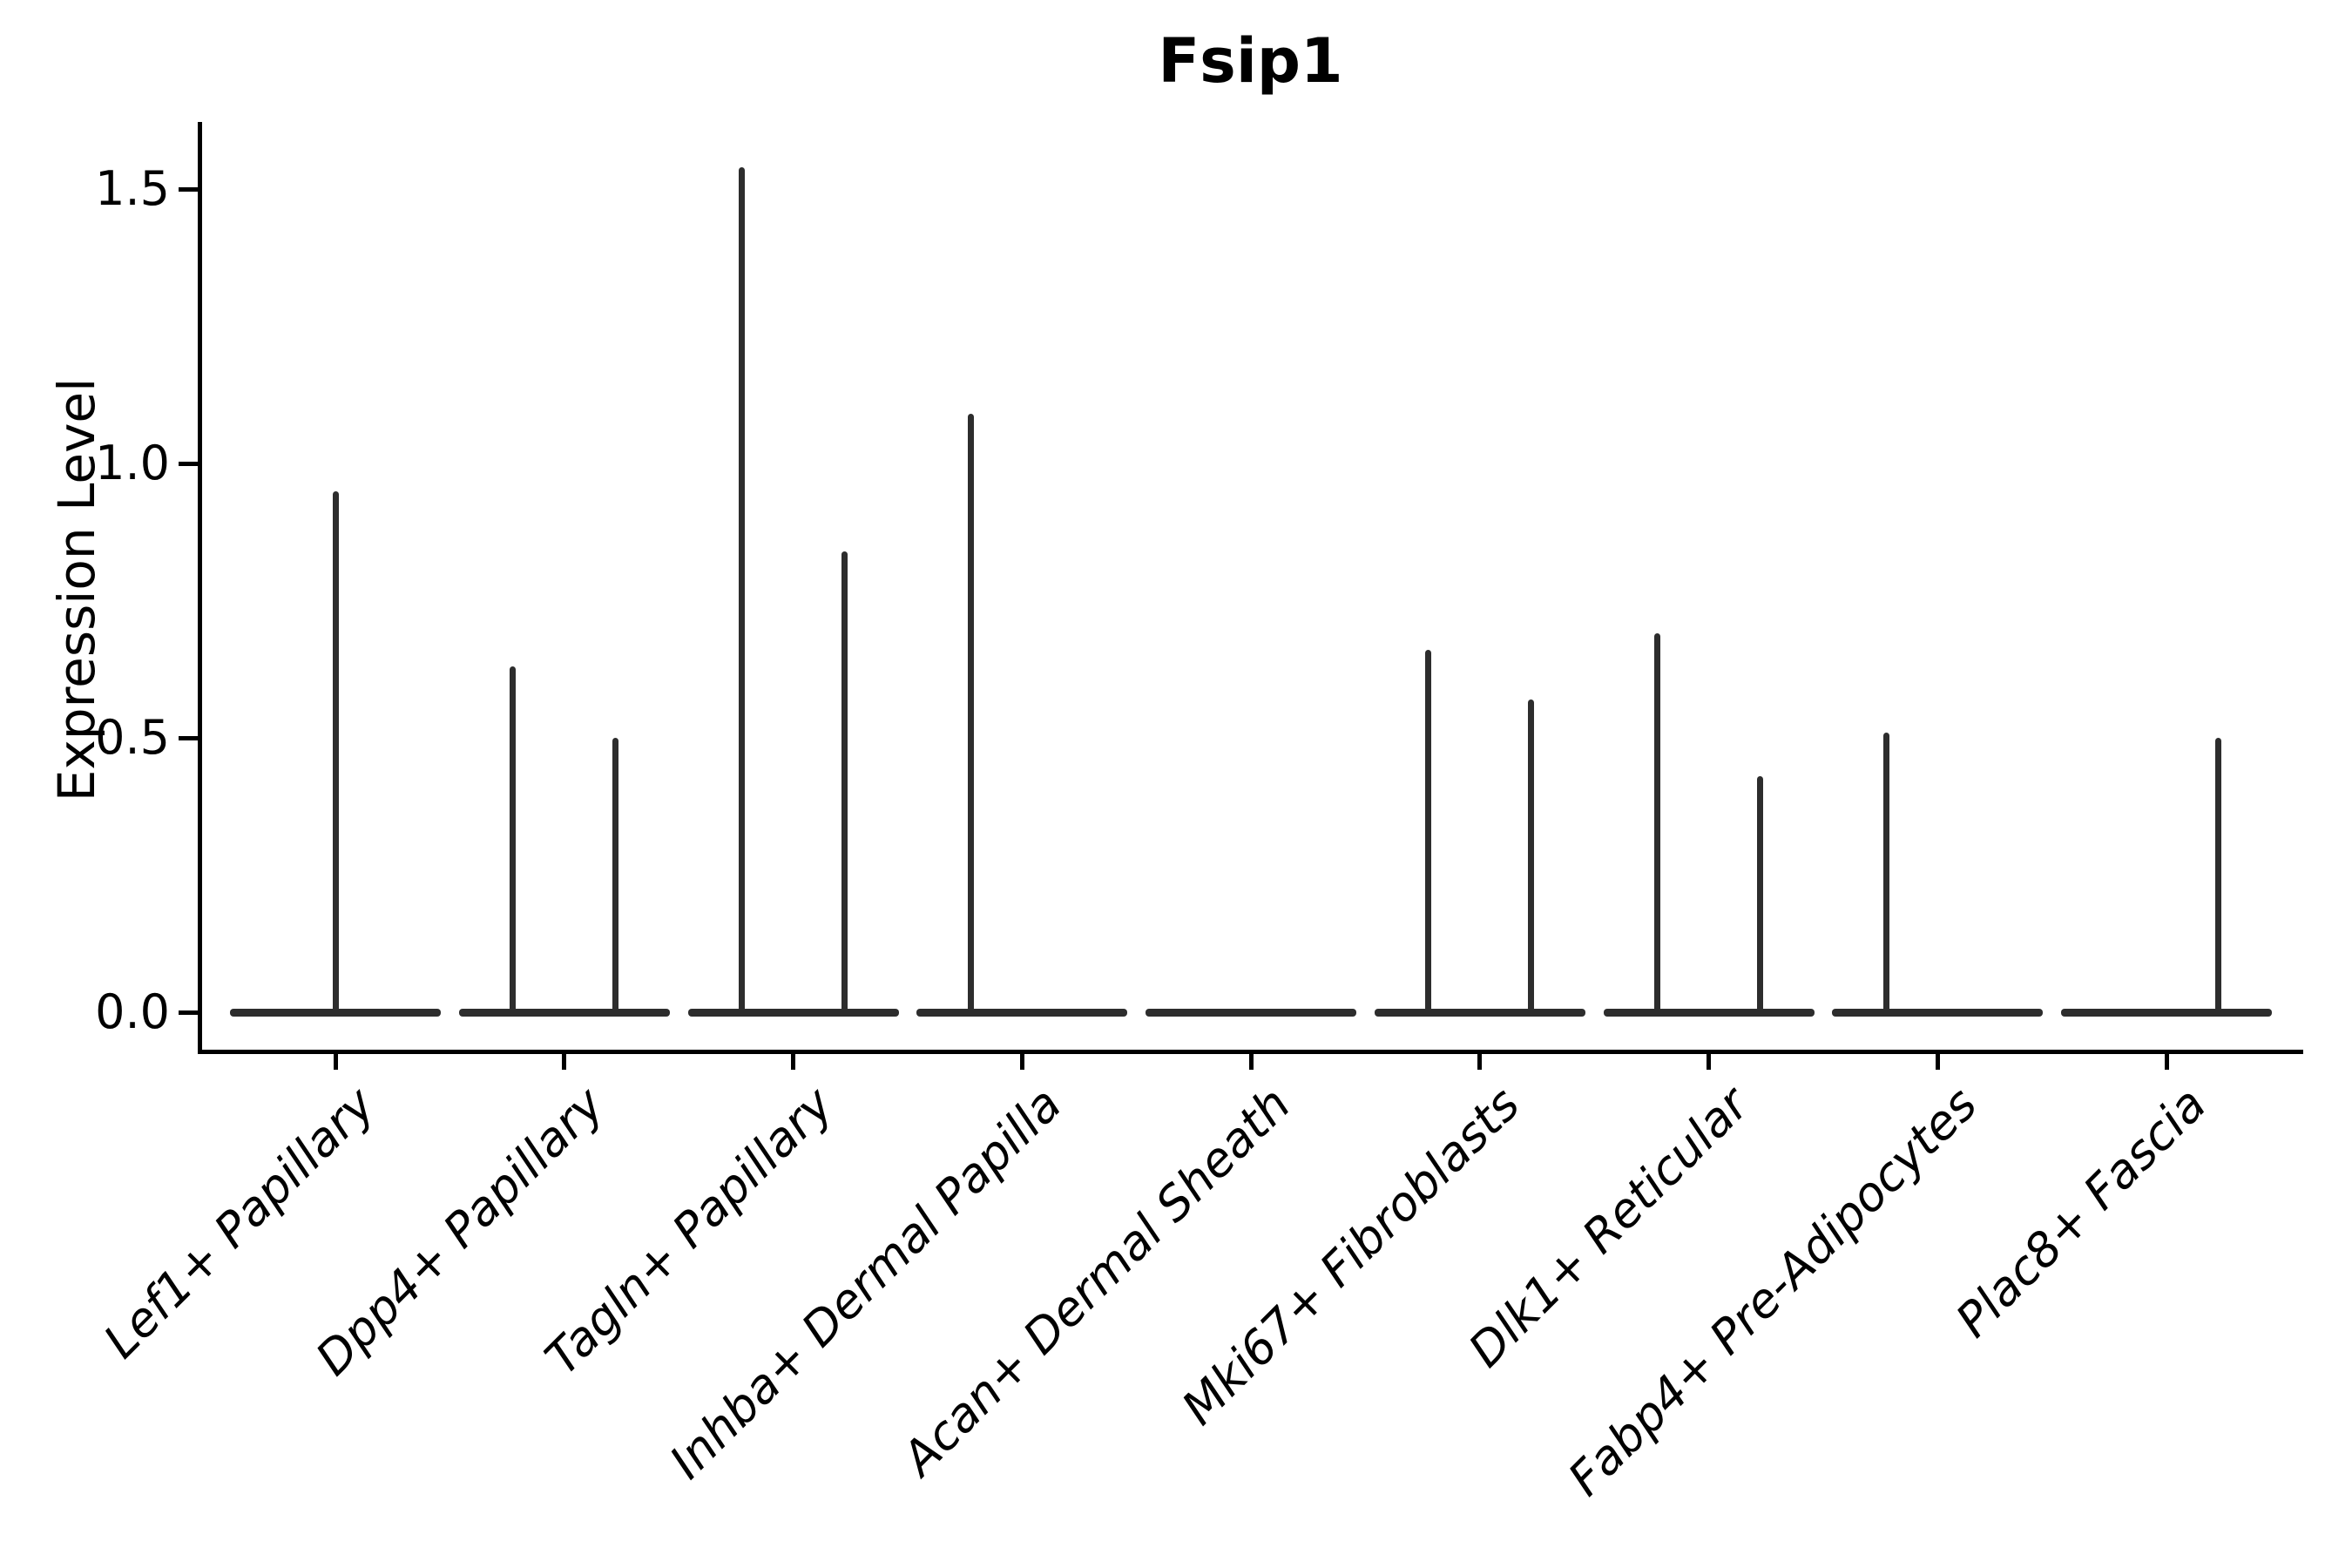  What do you see at coordinates (132, 463) in the screenshot?
I see `y-tick-label: 1.0` at bounding box center [132, 463].